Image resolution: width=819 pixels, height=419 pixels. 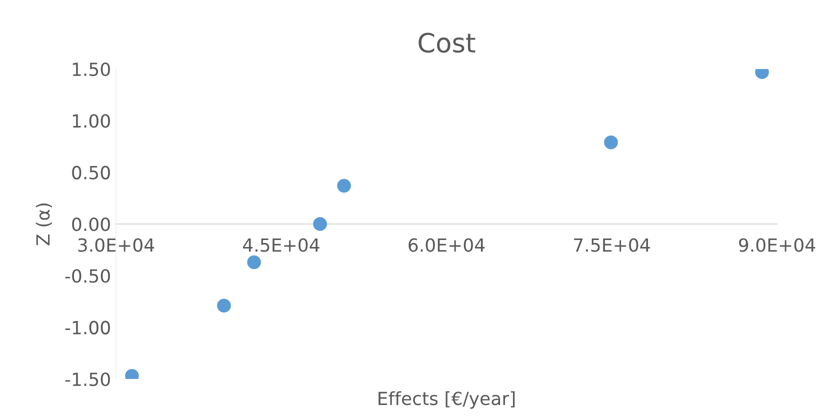 I want to click on y-tick-label: 0.50, so click(x=91, y=173).